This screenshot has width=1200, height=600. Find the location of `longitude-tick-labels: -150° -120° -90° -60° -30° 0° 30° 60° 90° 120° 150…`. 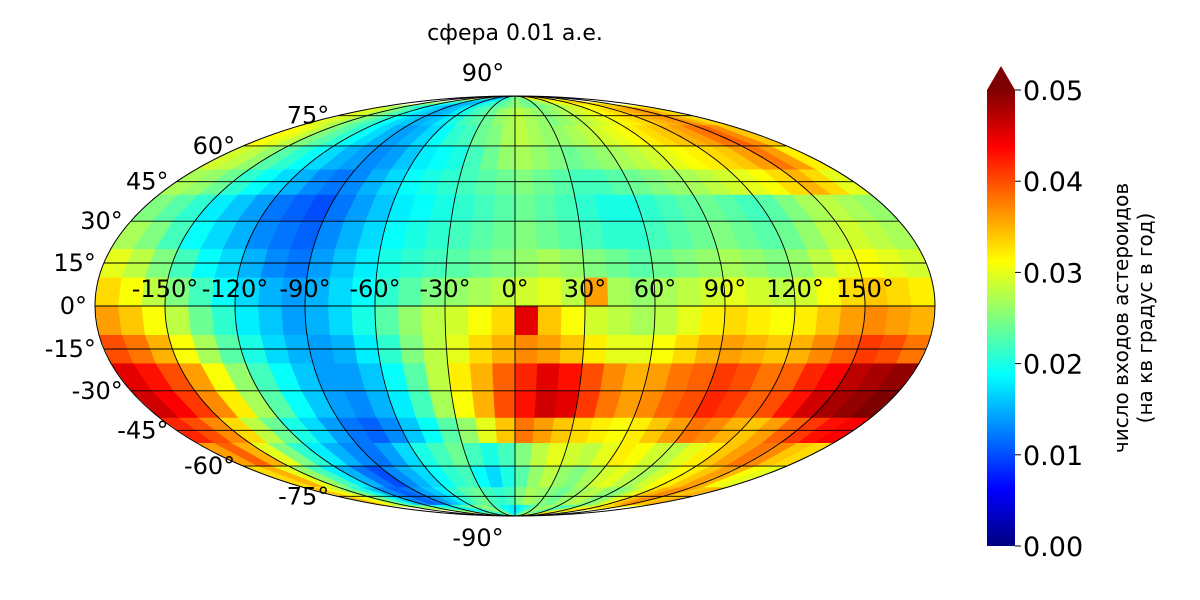

longitude-tick-labels: -150° -120° -90° -60° -30° 0° 30° 60° 90° 120° 150… is located at coordinates (513, 289).